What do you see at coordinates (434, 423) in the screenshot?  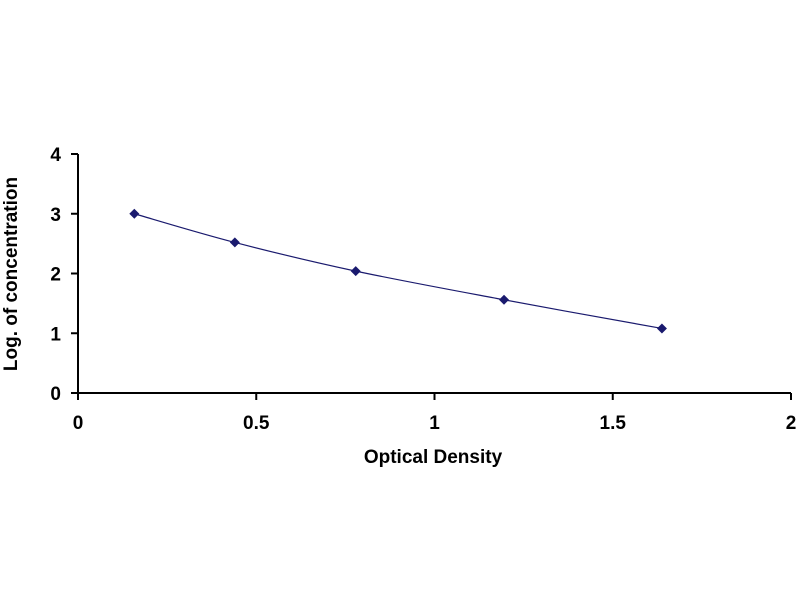 I see `x-tick-label: 1` at bounding box center [434, 423].